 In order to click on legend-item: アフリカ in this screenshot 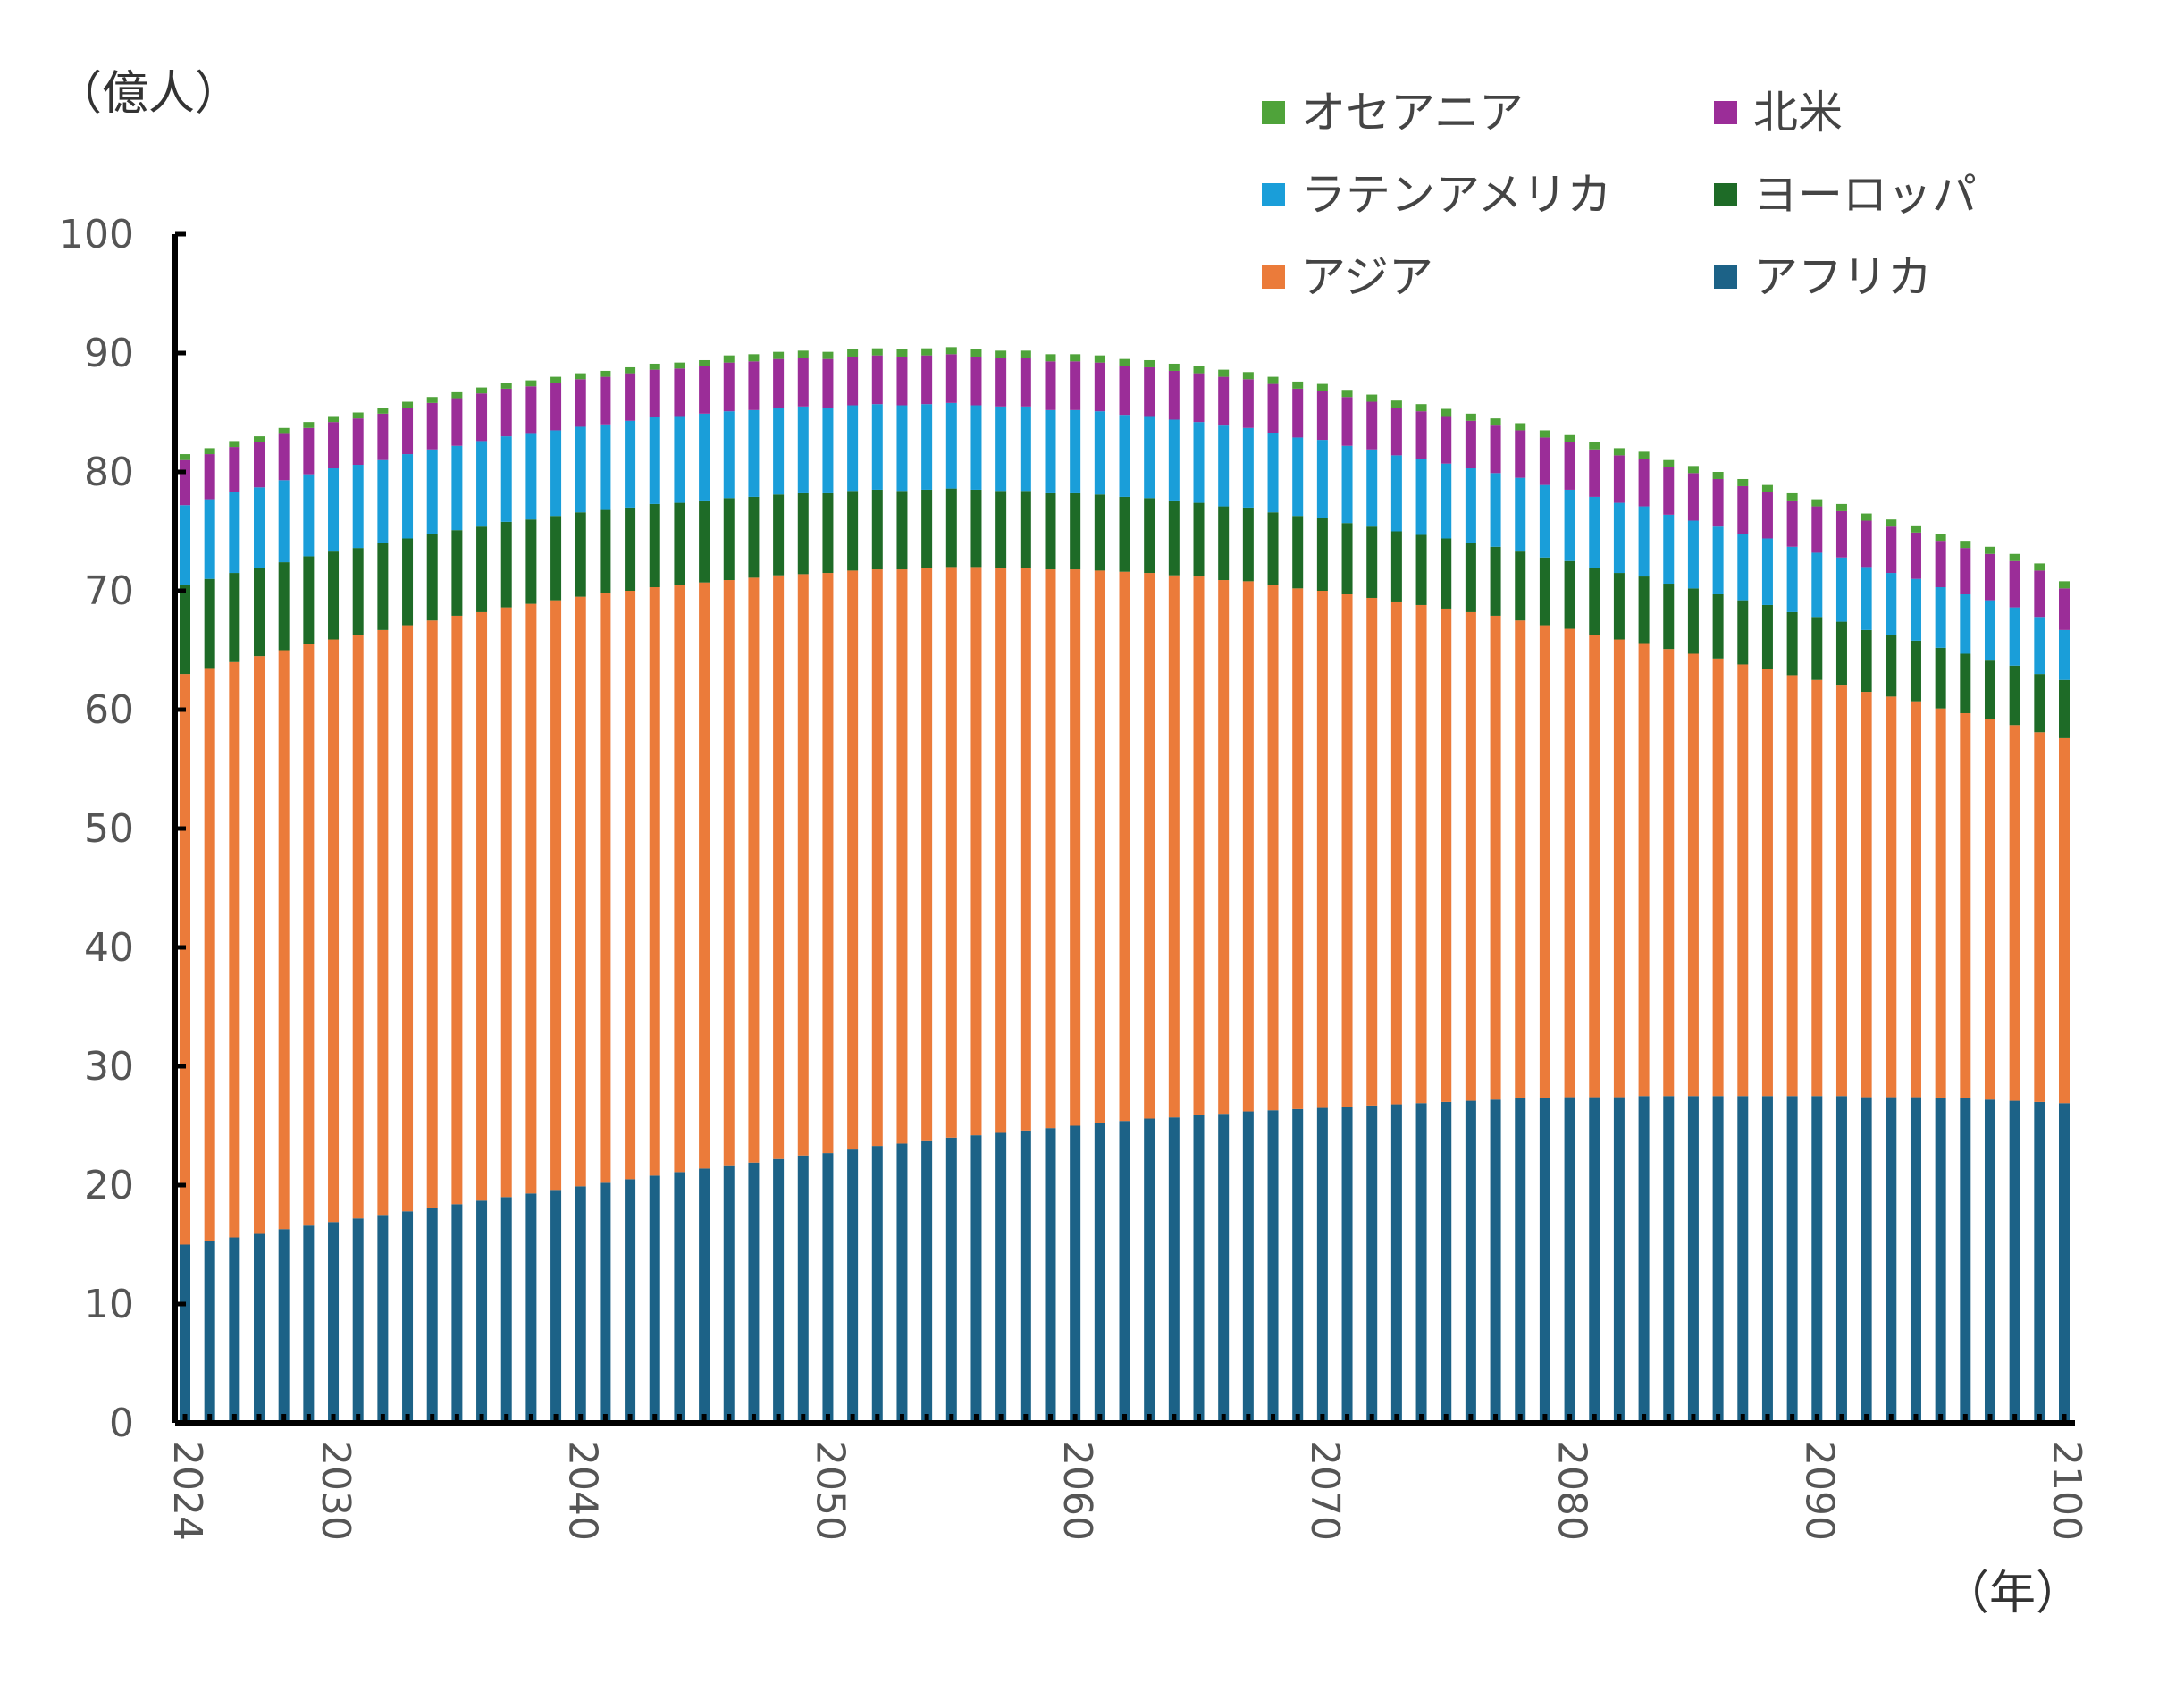, I will do `click(1823, 277)`.